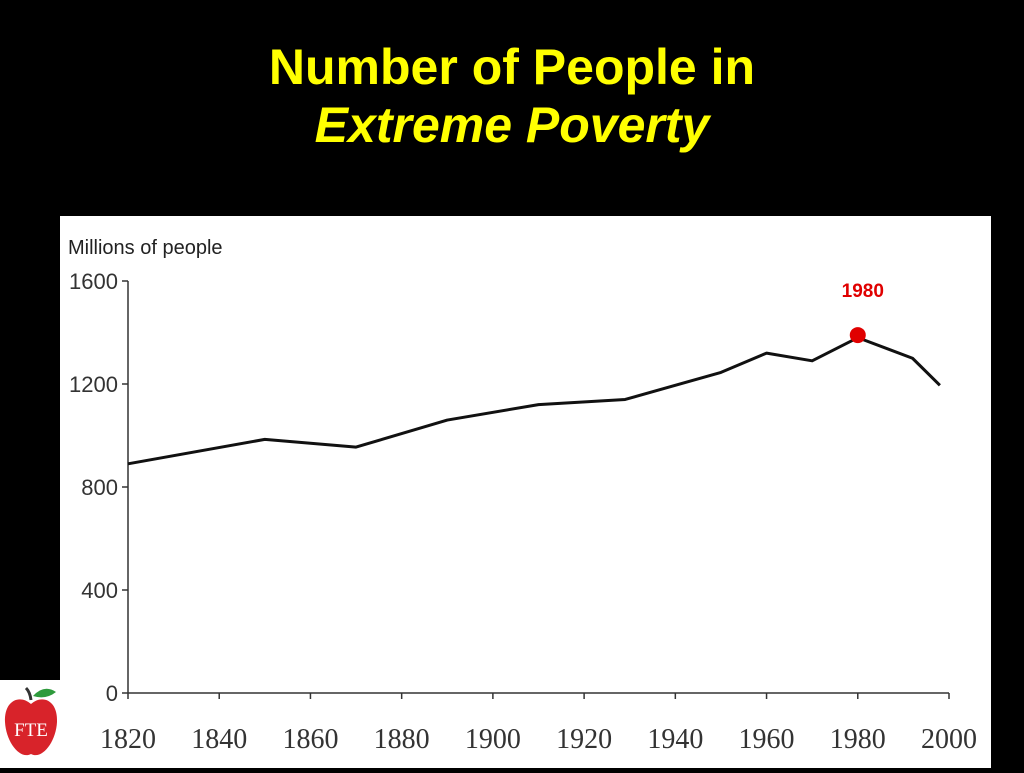 Image resolution: width=1024 pixels, height=773 pixels. Describe the element at coordinates (767, 739) in the screenshot. I see `x-tick-label: 1960` at that location.